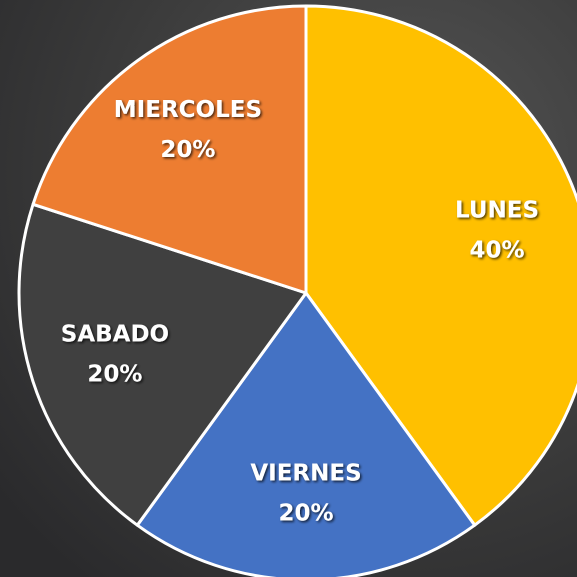  I want to click on category-label: VIERNES, so click(305, 473).